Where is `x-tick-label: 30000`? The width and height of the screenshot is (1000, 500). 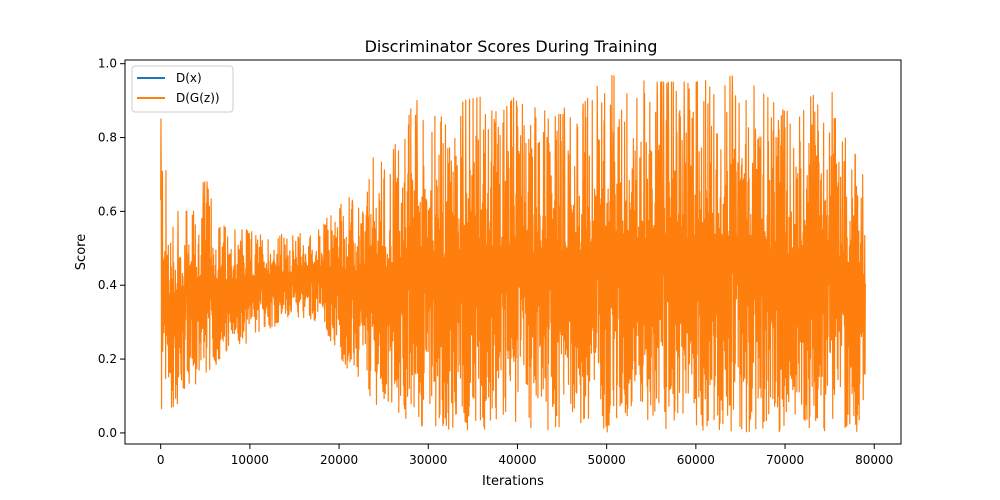 x-tick-label: 30000 is located at coordinates (428, 460).